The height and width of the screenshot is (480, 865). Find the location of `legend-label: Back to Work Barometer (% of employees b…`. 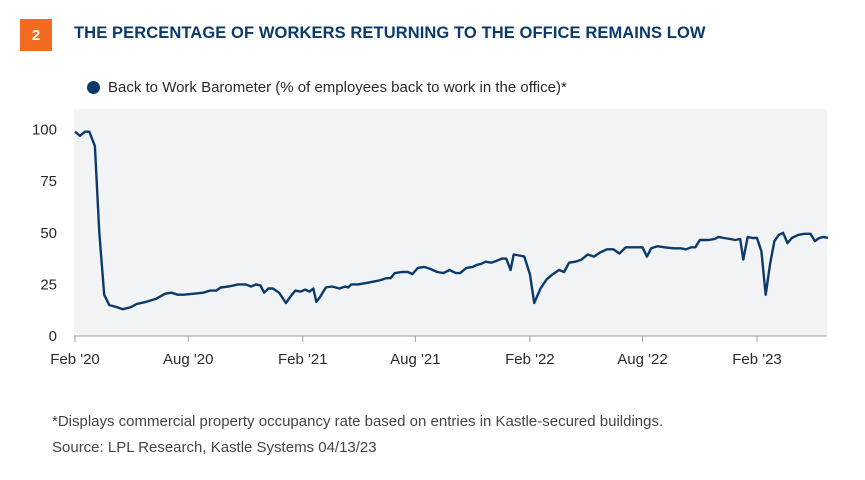

legend-label: Back to Work Barometer (% of employees b… is located at coordinates (337, 87).